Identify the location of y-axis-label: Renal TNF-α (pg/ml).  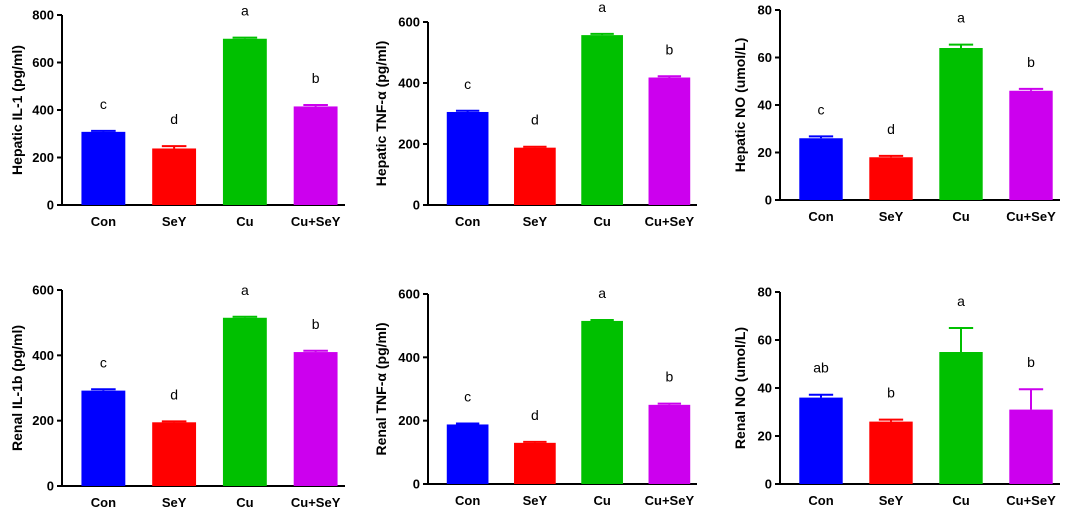
(381, 388).